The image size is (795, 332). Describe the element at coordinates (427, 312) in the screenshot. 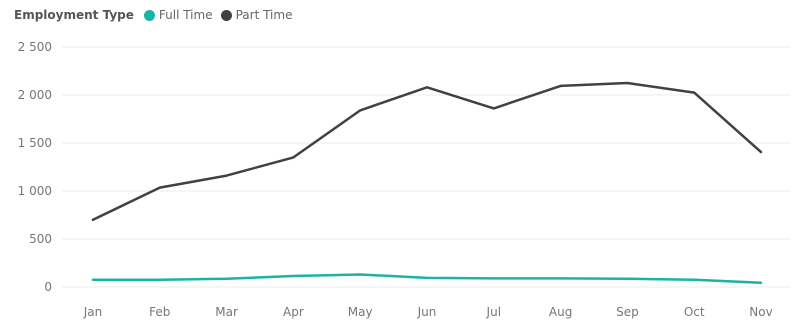

I see `x-tick-label-jun: Jun` at that location.